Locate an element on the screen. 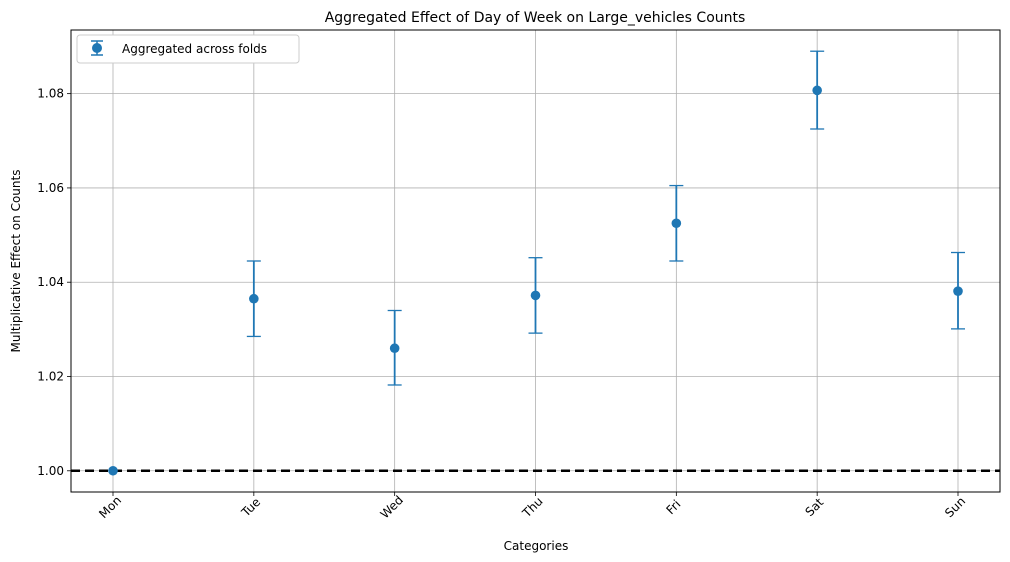  y-tick-label: 1.00 is located at coordinates (50, 471).